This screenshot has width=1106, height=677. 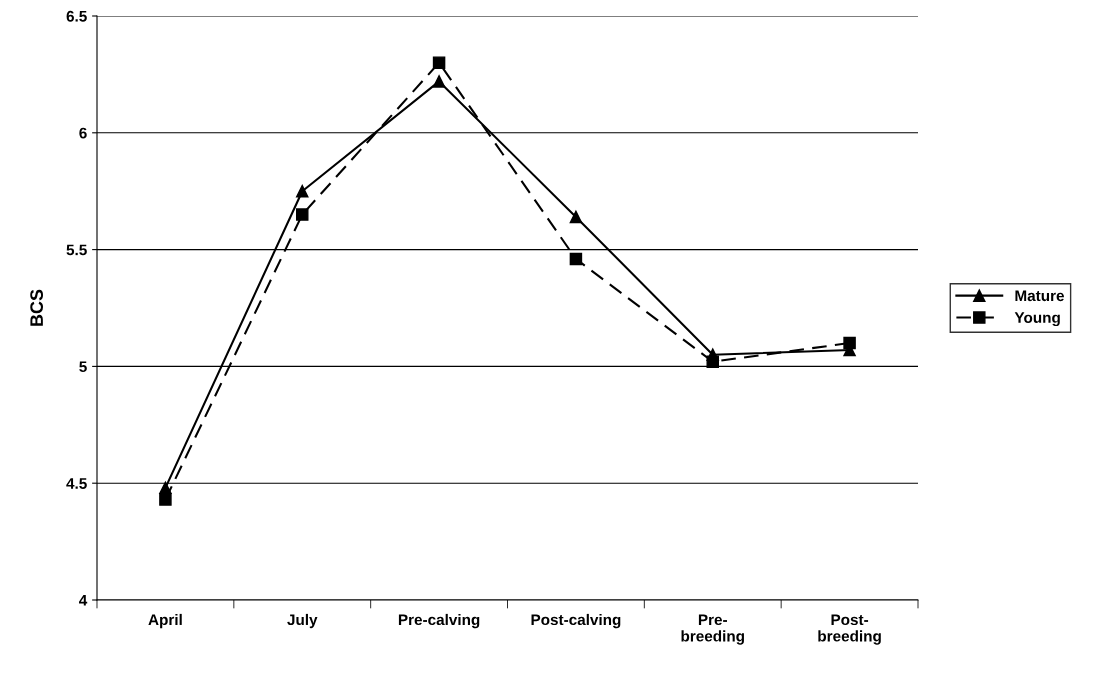 I want to click on x-tick-label: April, so click(x=165, y=621).